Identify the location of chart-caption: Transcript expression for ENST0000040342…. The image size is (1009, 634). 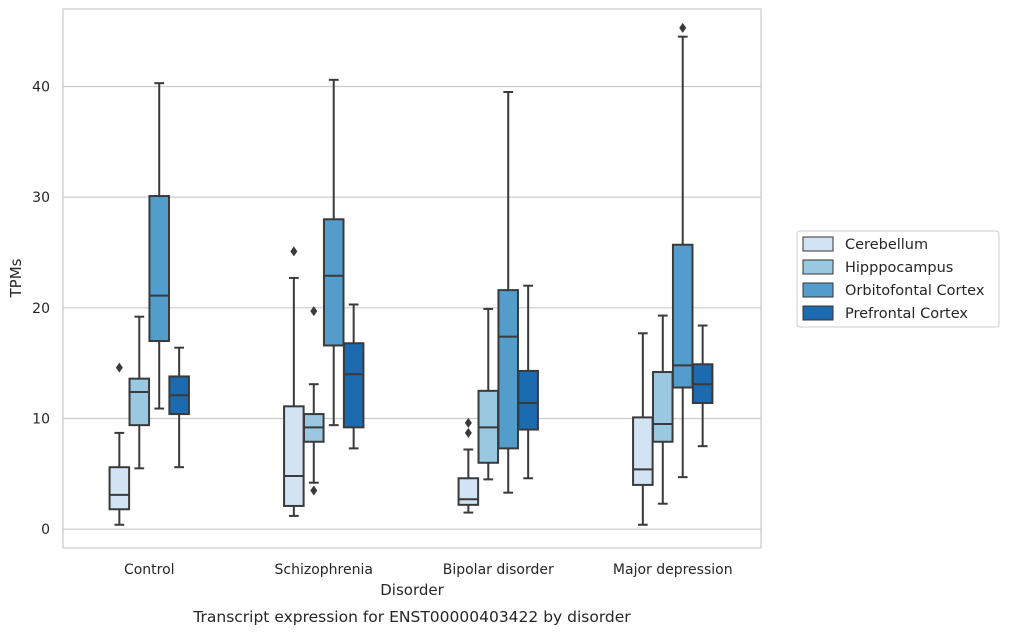
(411, 617).